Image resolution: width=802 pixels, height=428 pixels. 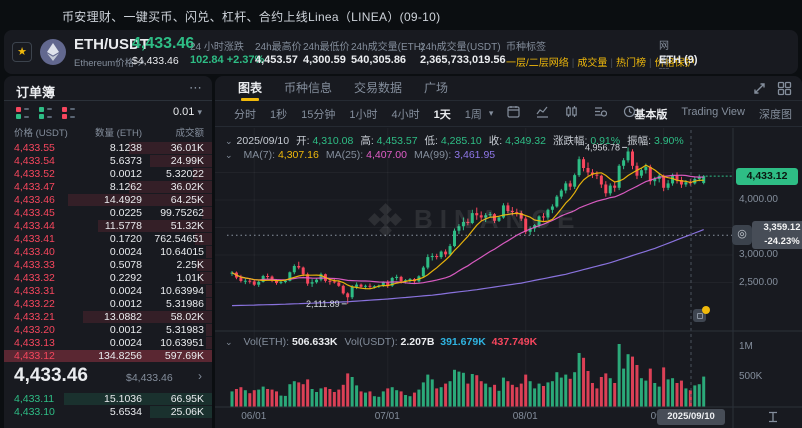 I want to click on interval-15分钟: 15分钟, so click(x=318, y=114).